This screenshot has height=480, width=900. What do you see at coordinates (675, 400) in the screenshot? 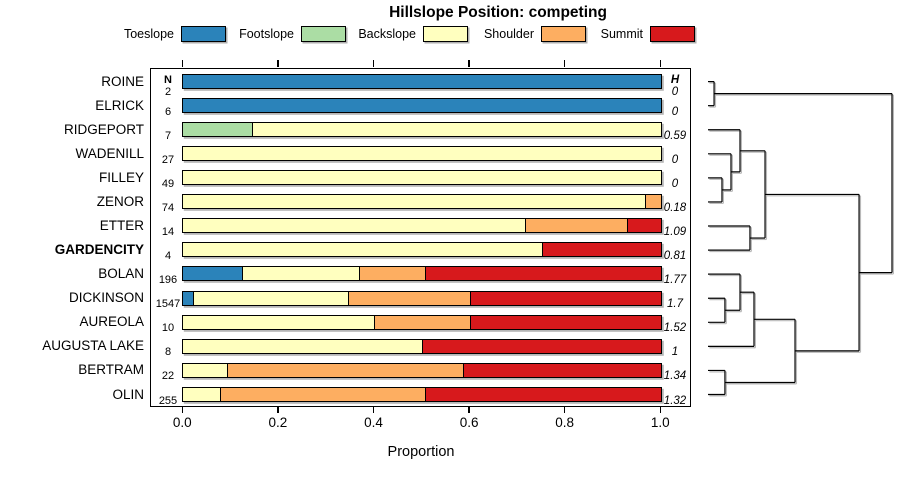
I see `h-index: 1.32` at bounding box center [675, 400].